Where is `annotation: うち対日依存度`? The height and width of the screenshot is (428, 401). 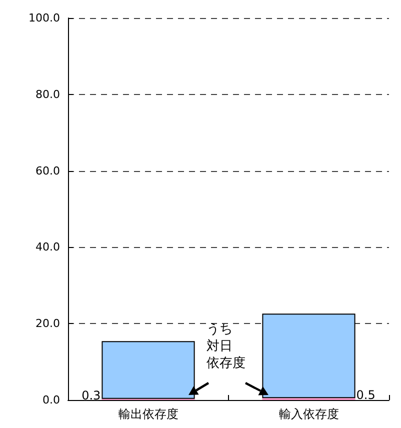
annotation: うち対日依存度 is located at coordinates (226, 345).